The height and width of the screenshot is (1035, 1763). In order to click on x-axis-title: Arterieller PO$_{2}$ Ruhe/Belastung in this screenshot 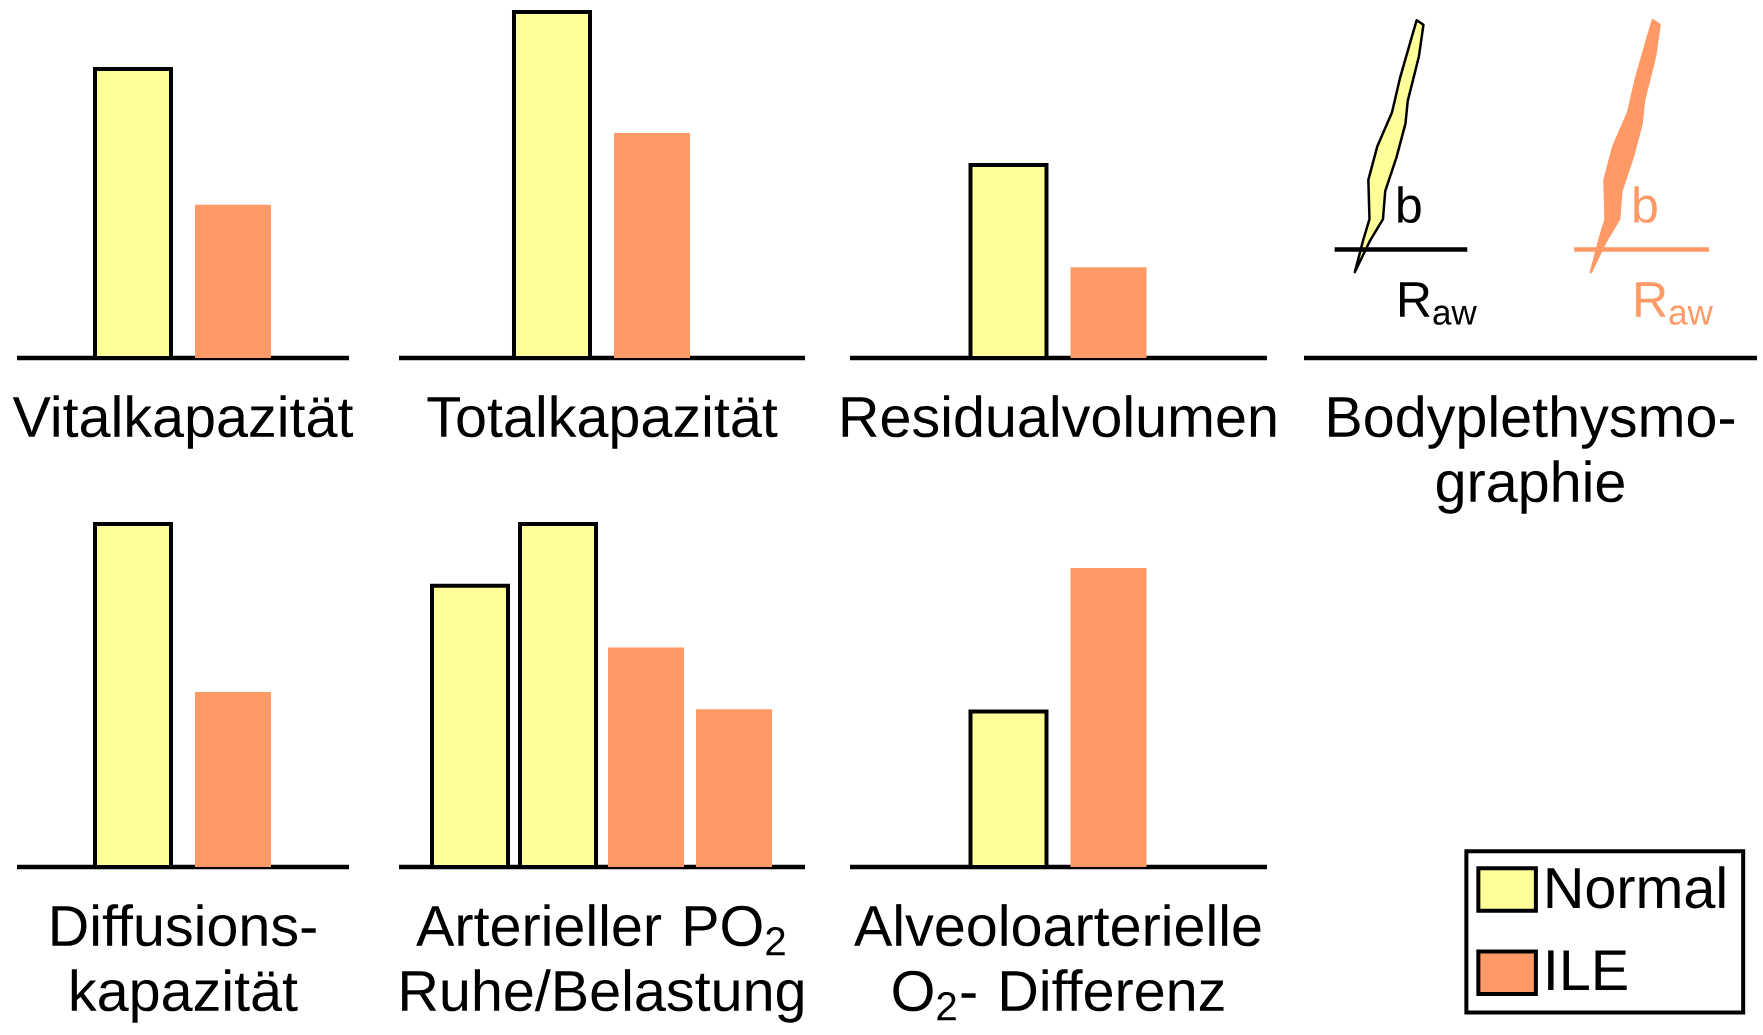, I will do `click(602, 963)`.